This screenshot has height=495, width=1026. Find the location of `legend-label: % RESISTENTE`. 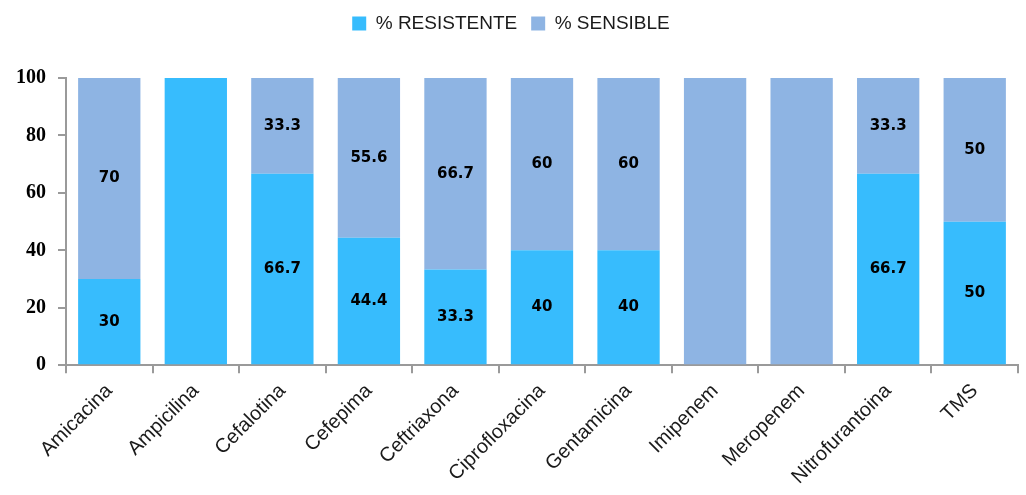

legend-label: % RESISTENTE is located at coordinates (446, 22).